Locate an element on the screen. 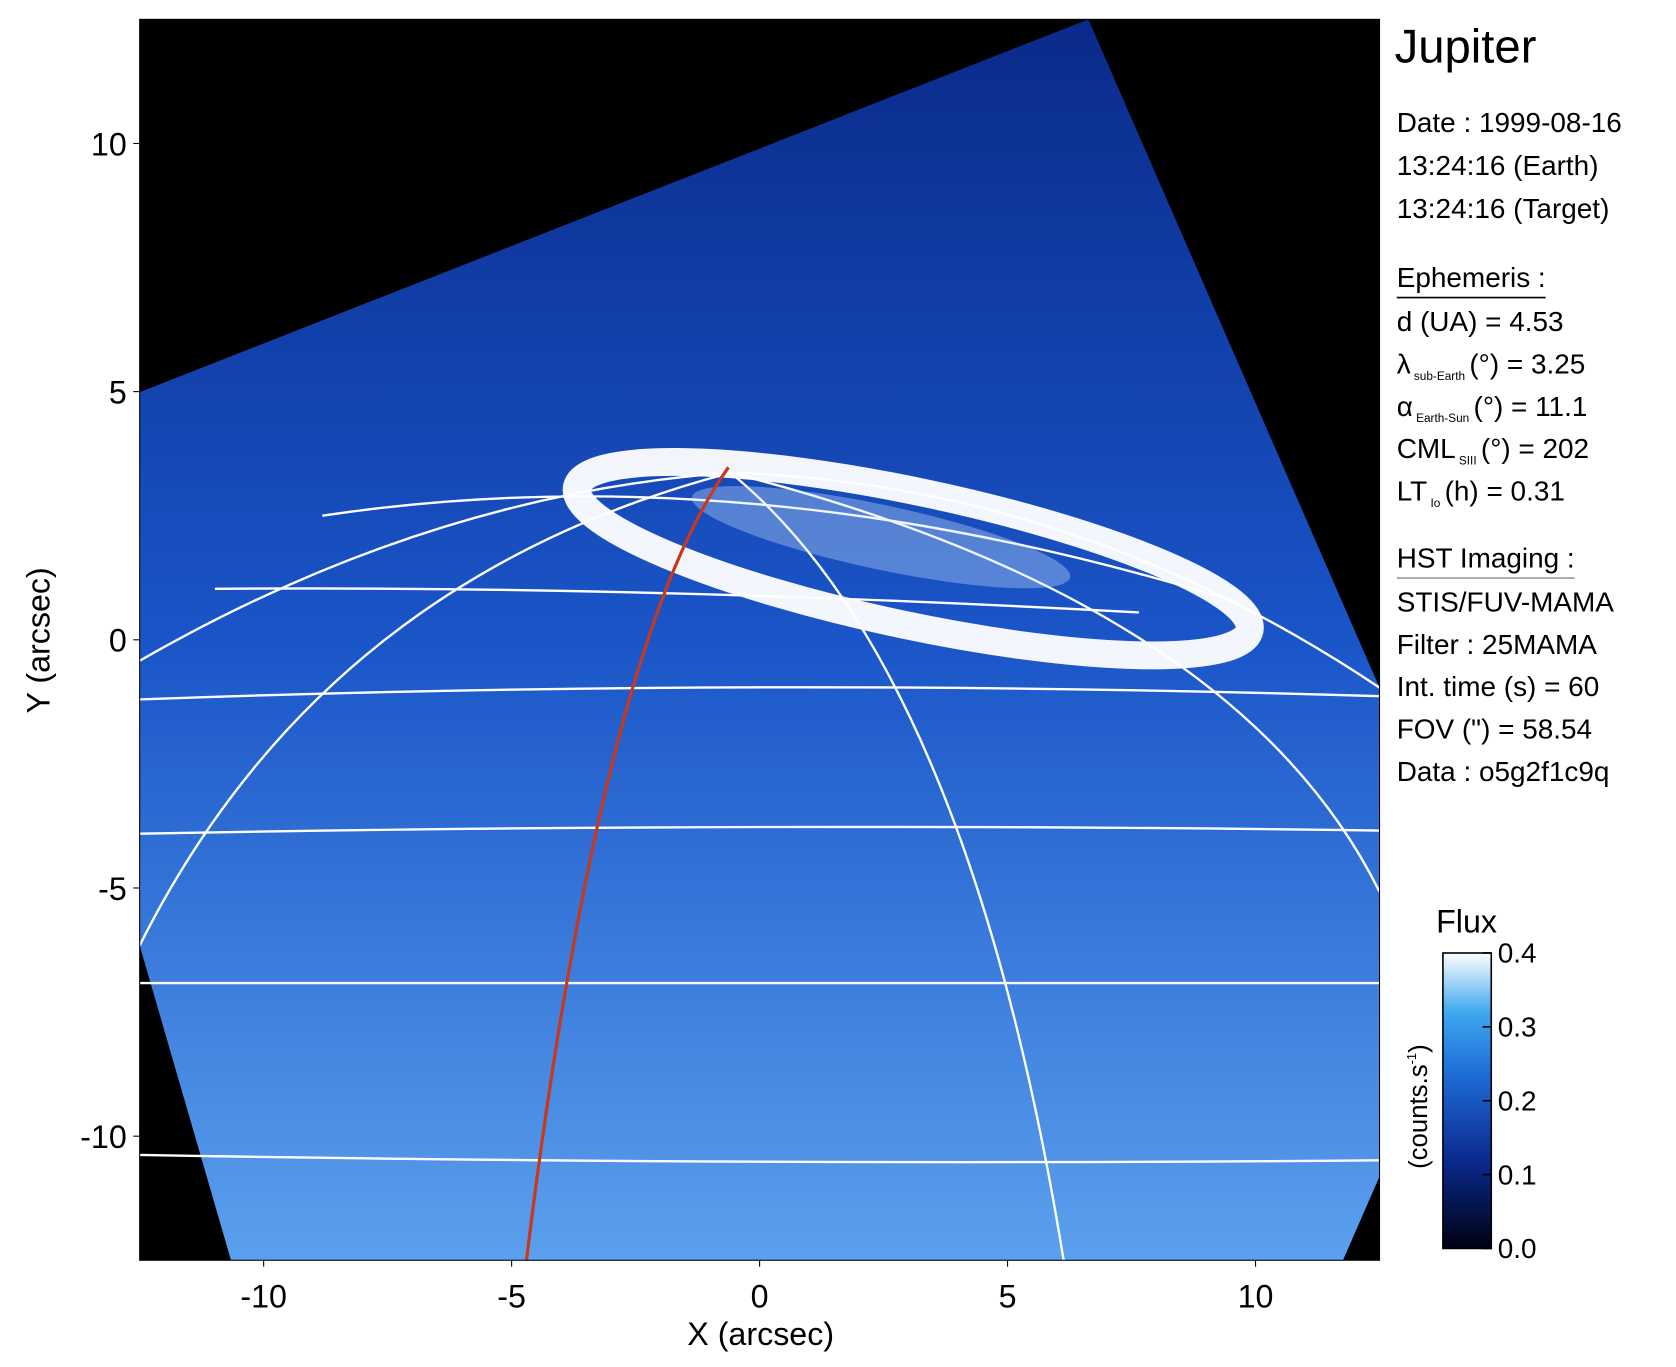  imaging-row: Int. time (s) = 60 is located at coordinates (1498, 686).